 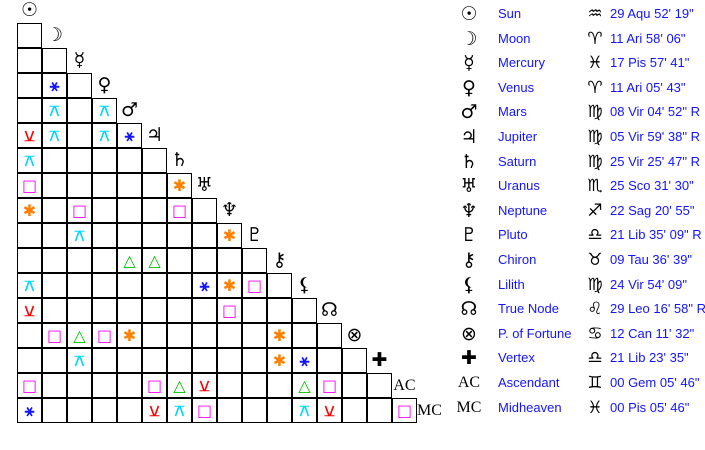 I want to click on pluto-glyph-label: ♇, so click(x=254, y=235).